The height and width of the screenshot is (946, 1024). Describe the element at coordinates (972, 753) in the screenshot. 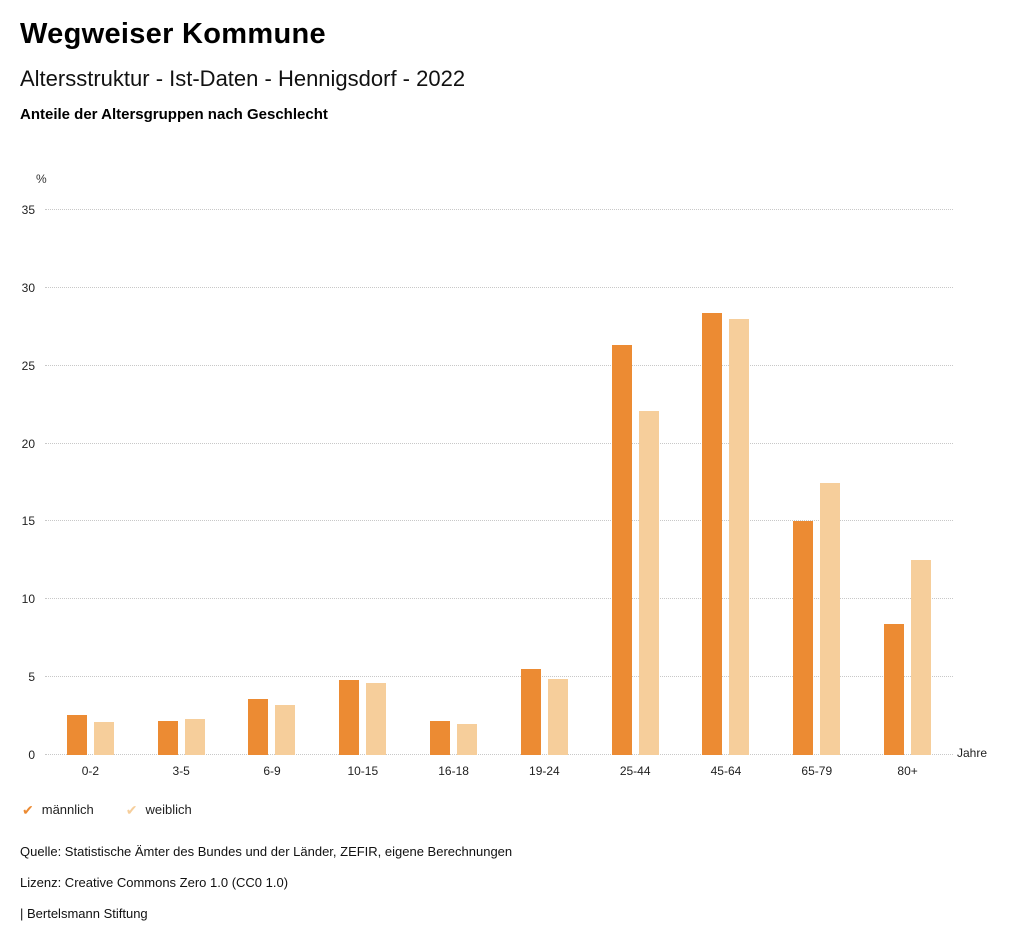

I see `x-axis-unit-label: Jahre` at that location.